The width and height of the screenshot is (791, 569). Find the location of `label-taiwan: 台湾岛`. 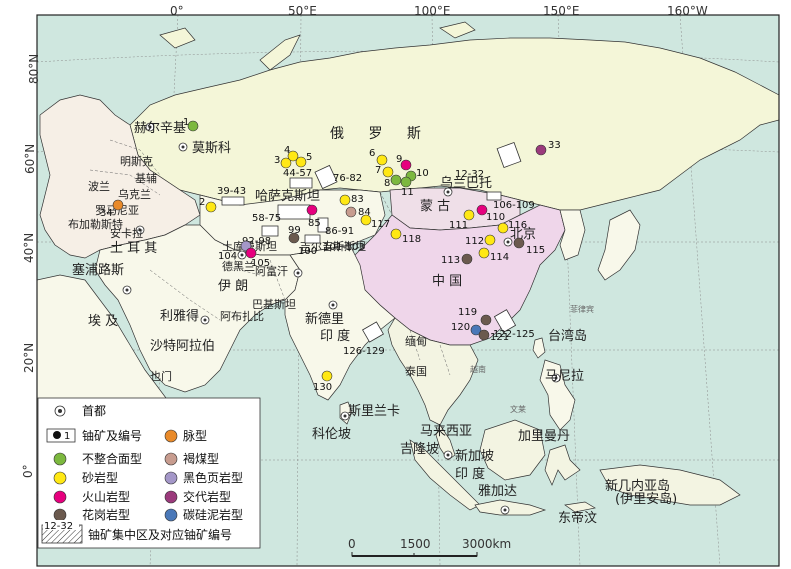

label-taiwan: 台湾岛 is located at coordinates (567, 336).